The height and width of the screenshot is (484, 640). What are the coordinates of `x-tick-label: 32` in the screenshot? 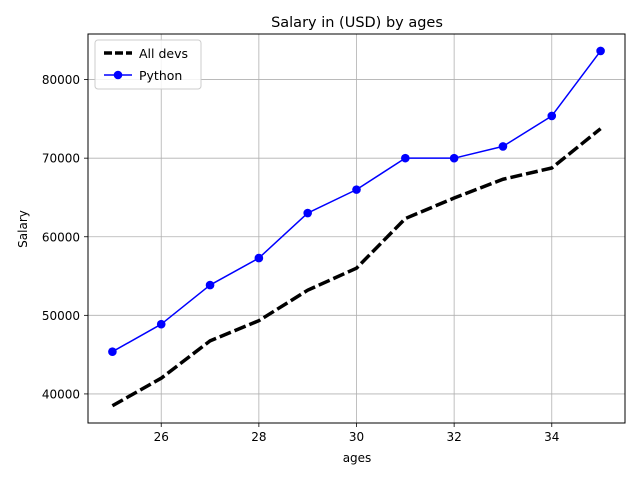 It's located at (453, 437).